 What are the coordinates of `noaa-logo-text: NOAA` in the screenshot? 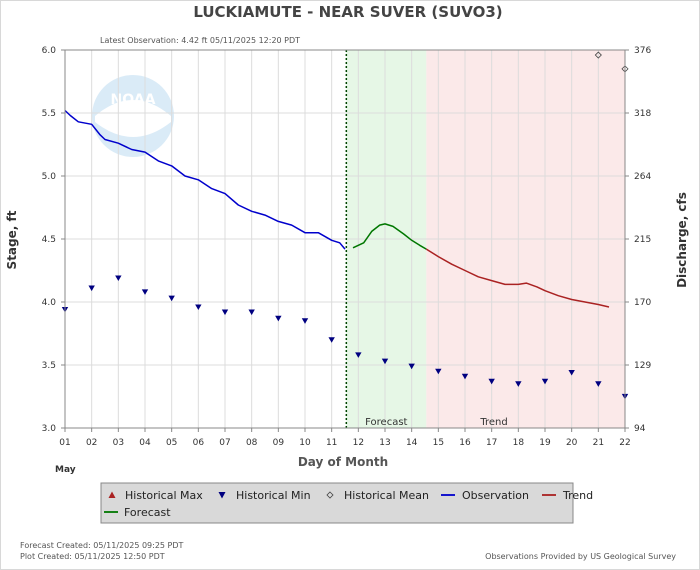 It's located at (133, 100).